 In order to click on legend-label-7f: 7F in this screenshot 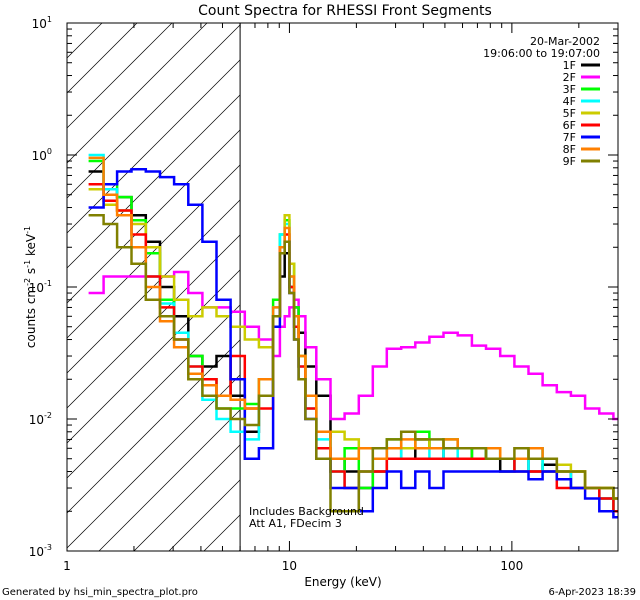, I will do `click(569, 137)`.